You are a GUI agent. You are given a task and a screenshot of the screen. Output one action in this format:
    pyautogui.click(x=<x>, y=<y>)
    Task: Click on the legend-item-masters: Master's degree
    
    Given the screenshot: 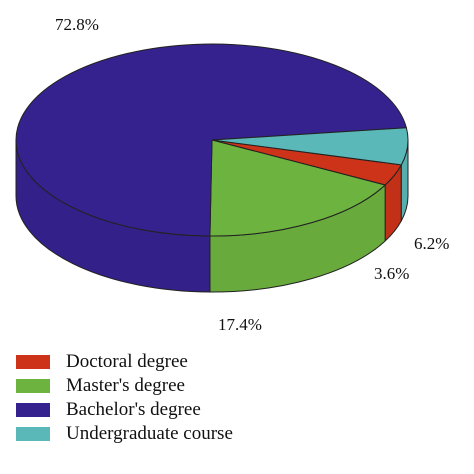 What is the action you would take?
    pyautogui.click(x=124, y=386)
    